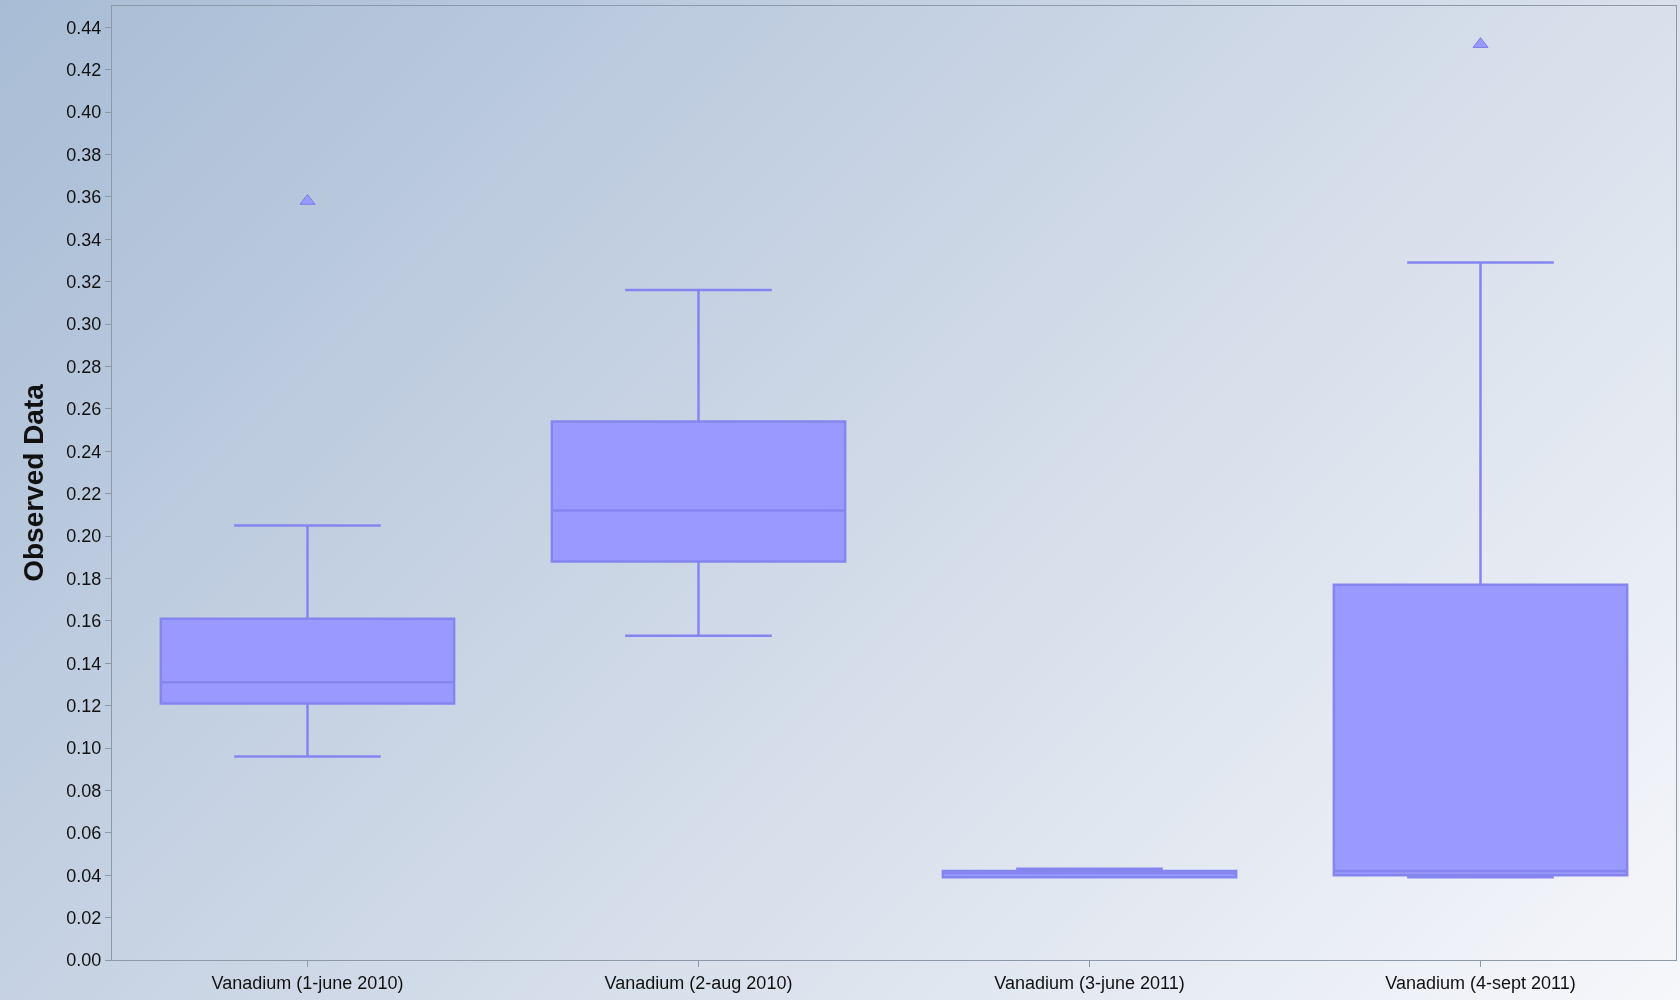 This screenshot has height=1000, width=1680. What do you see at coordinates (84, 69) in the screenshot?
I see `y-tick-label: 0.42` at bounding box center [84, 69].